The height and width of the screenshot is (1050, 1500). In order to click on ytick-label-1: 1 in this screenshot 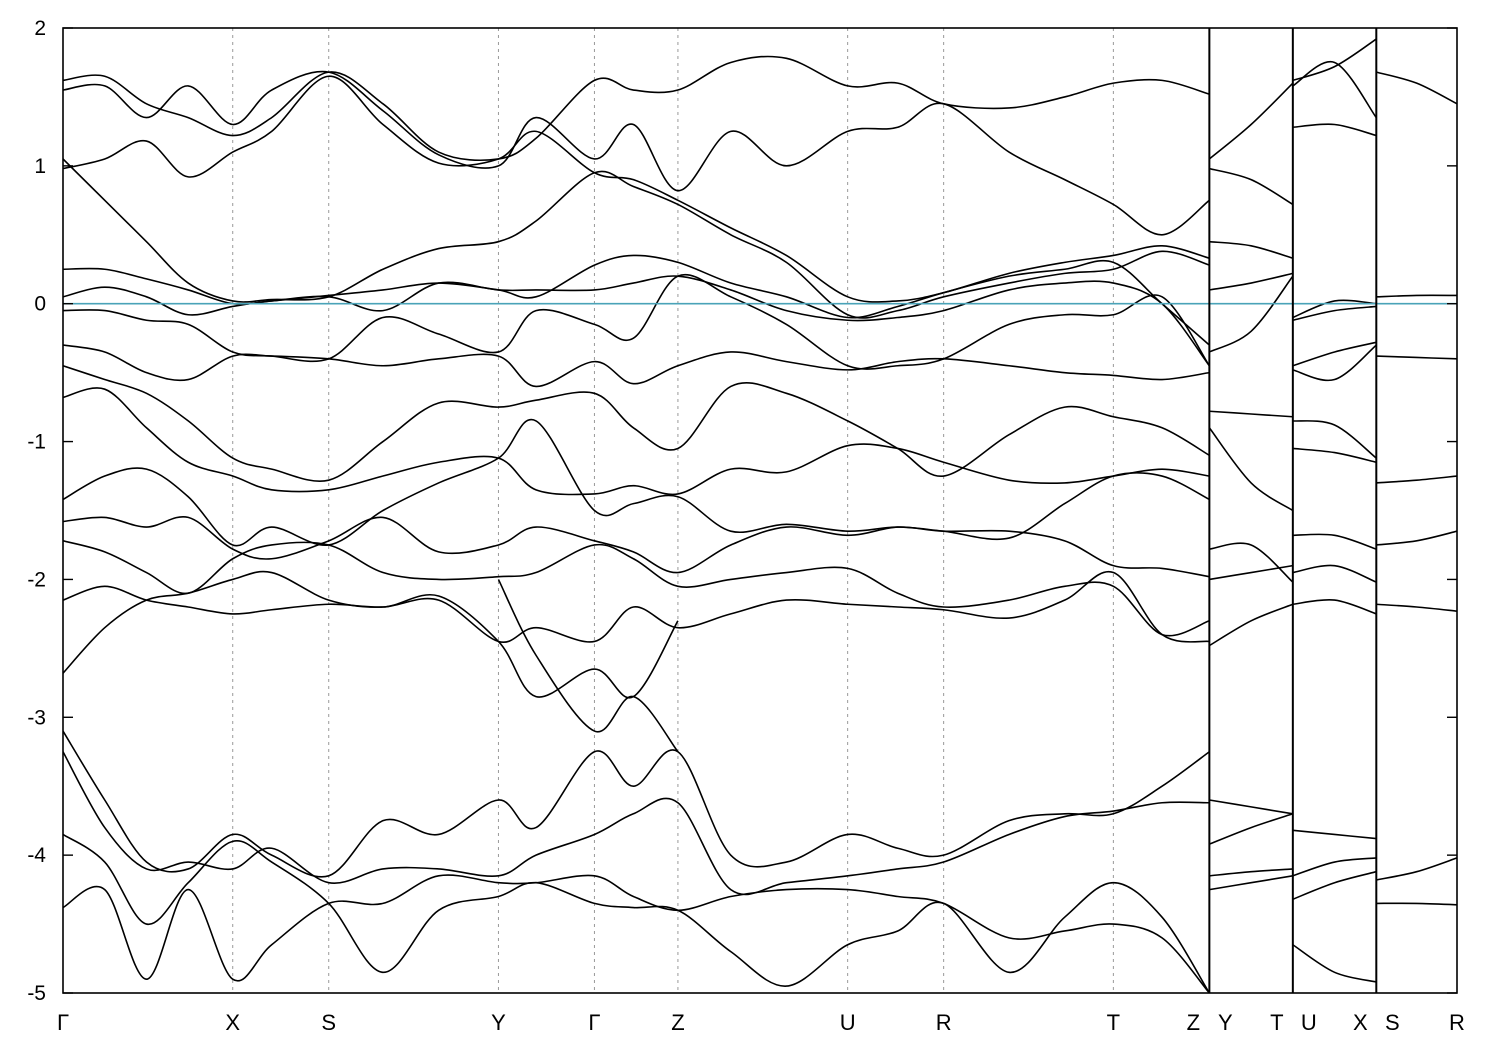, I will do `click(40, 166)`.